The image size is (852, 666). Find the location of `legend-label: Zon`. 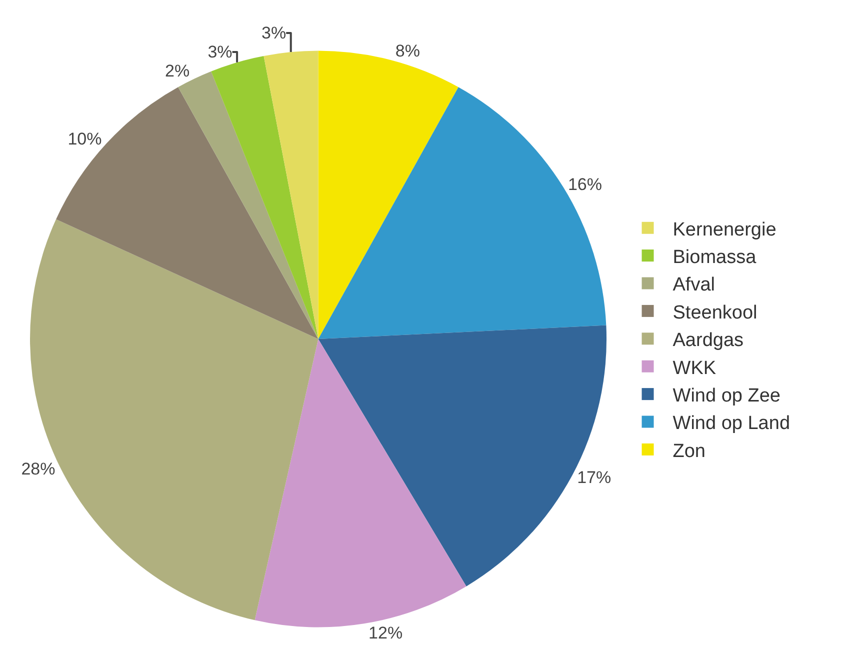

legend-label: Zon is located at coordinates (689, 451).